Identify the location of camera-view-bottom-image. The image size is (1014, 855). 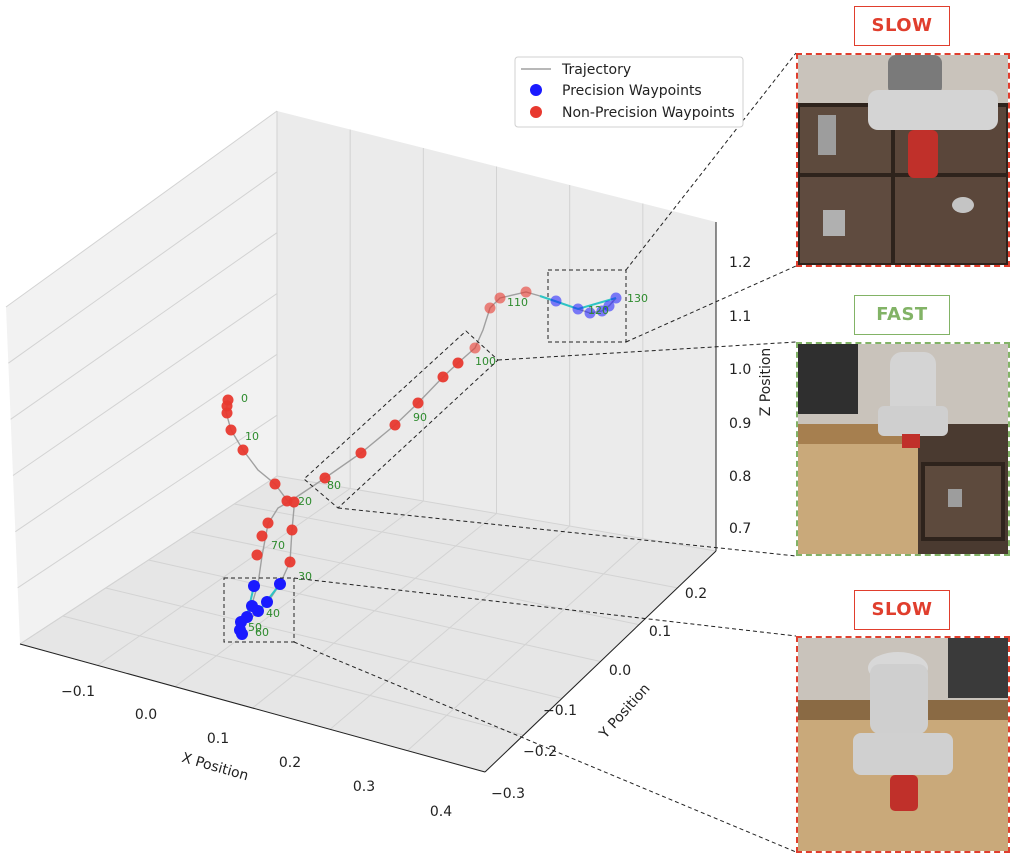
(903, 744).